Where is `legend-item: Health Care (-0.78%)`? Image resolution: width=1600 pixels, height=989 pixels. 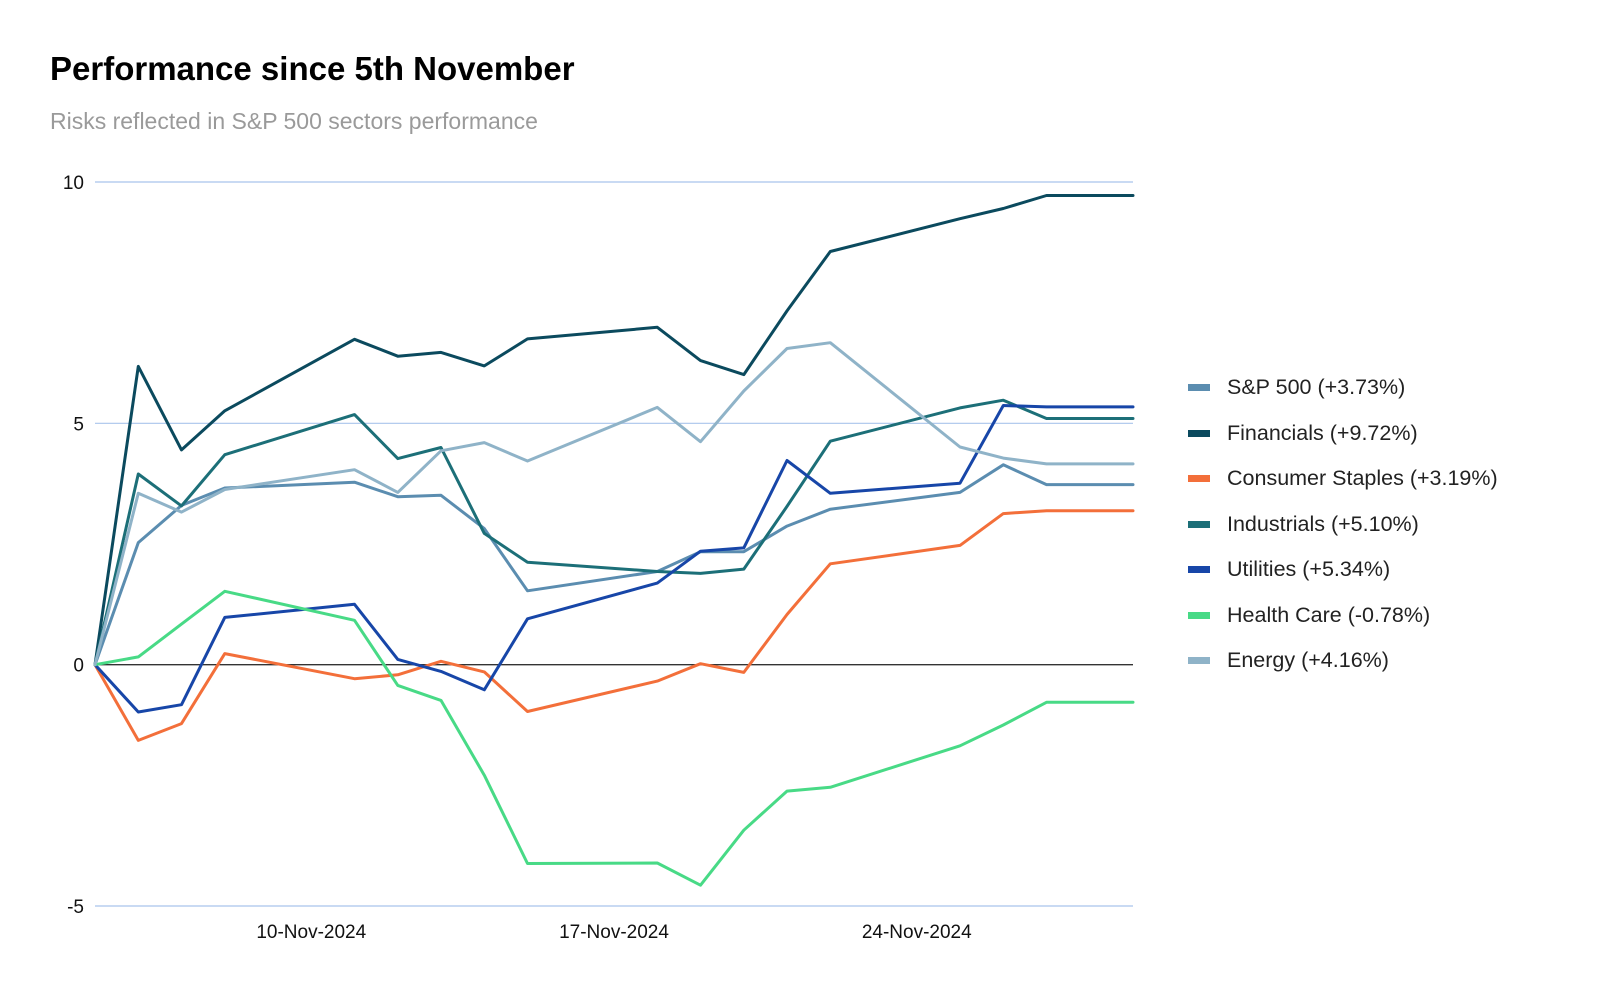
legend-item: Health Care (-0.78%) is located at coordinates (1343, 616).